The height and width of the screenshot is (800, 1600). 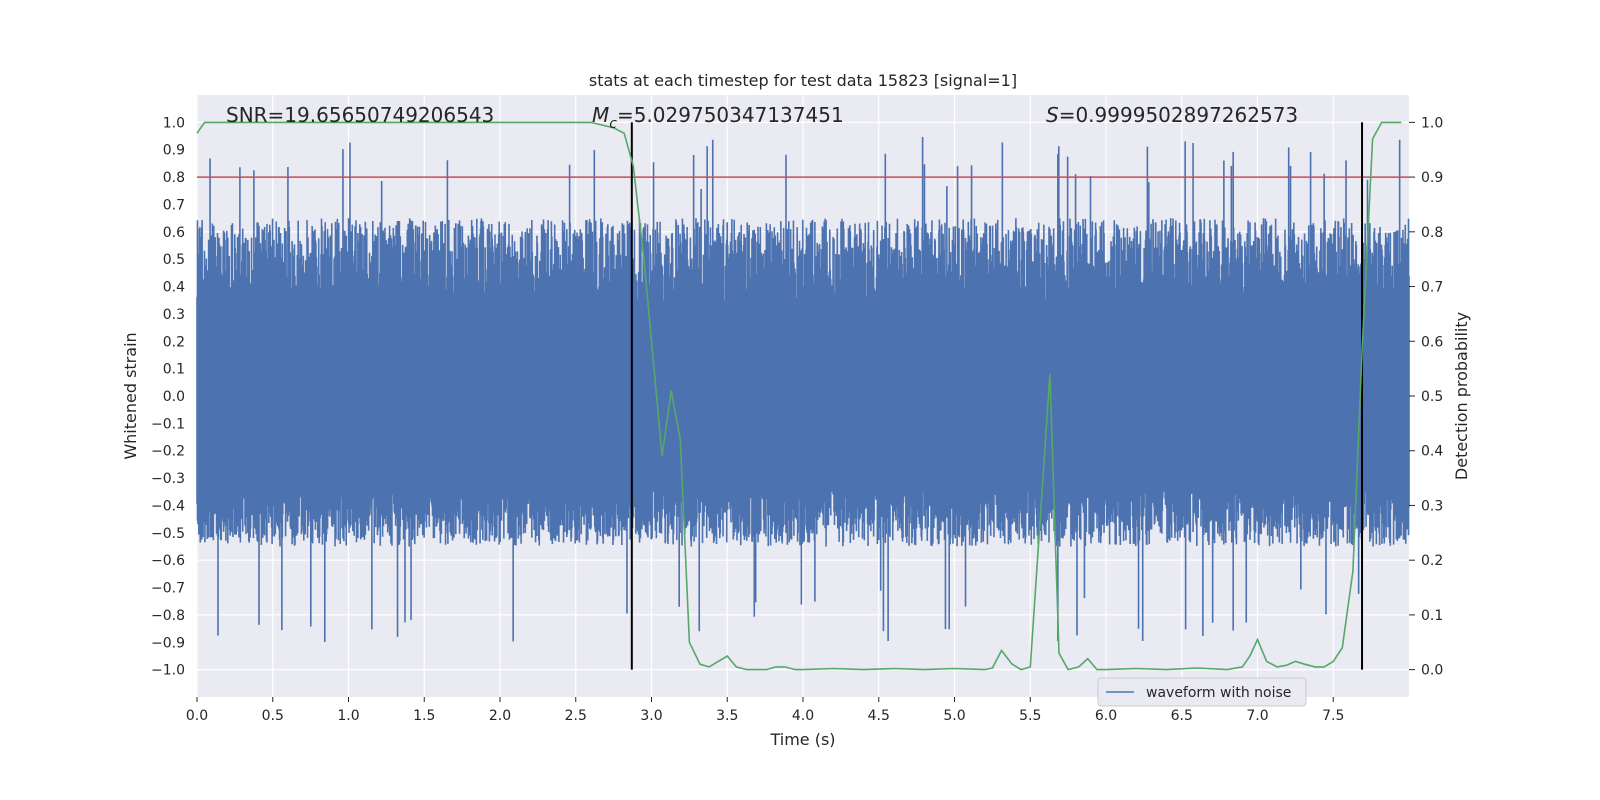 I want to click on y-left-tick-label: −0.8, so click(x=168, y=616).